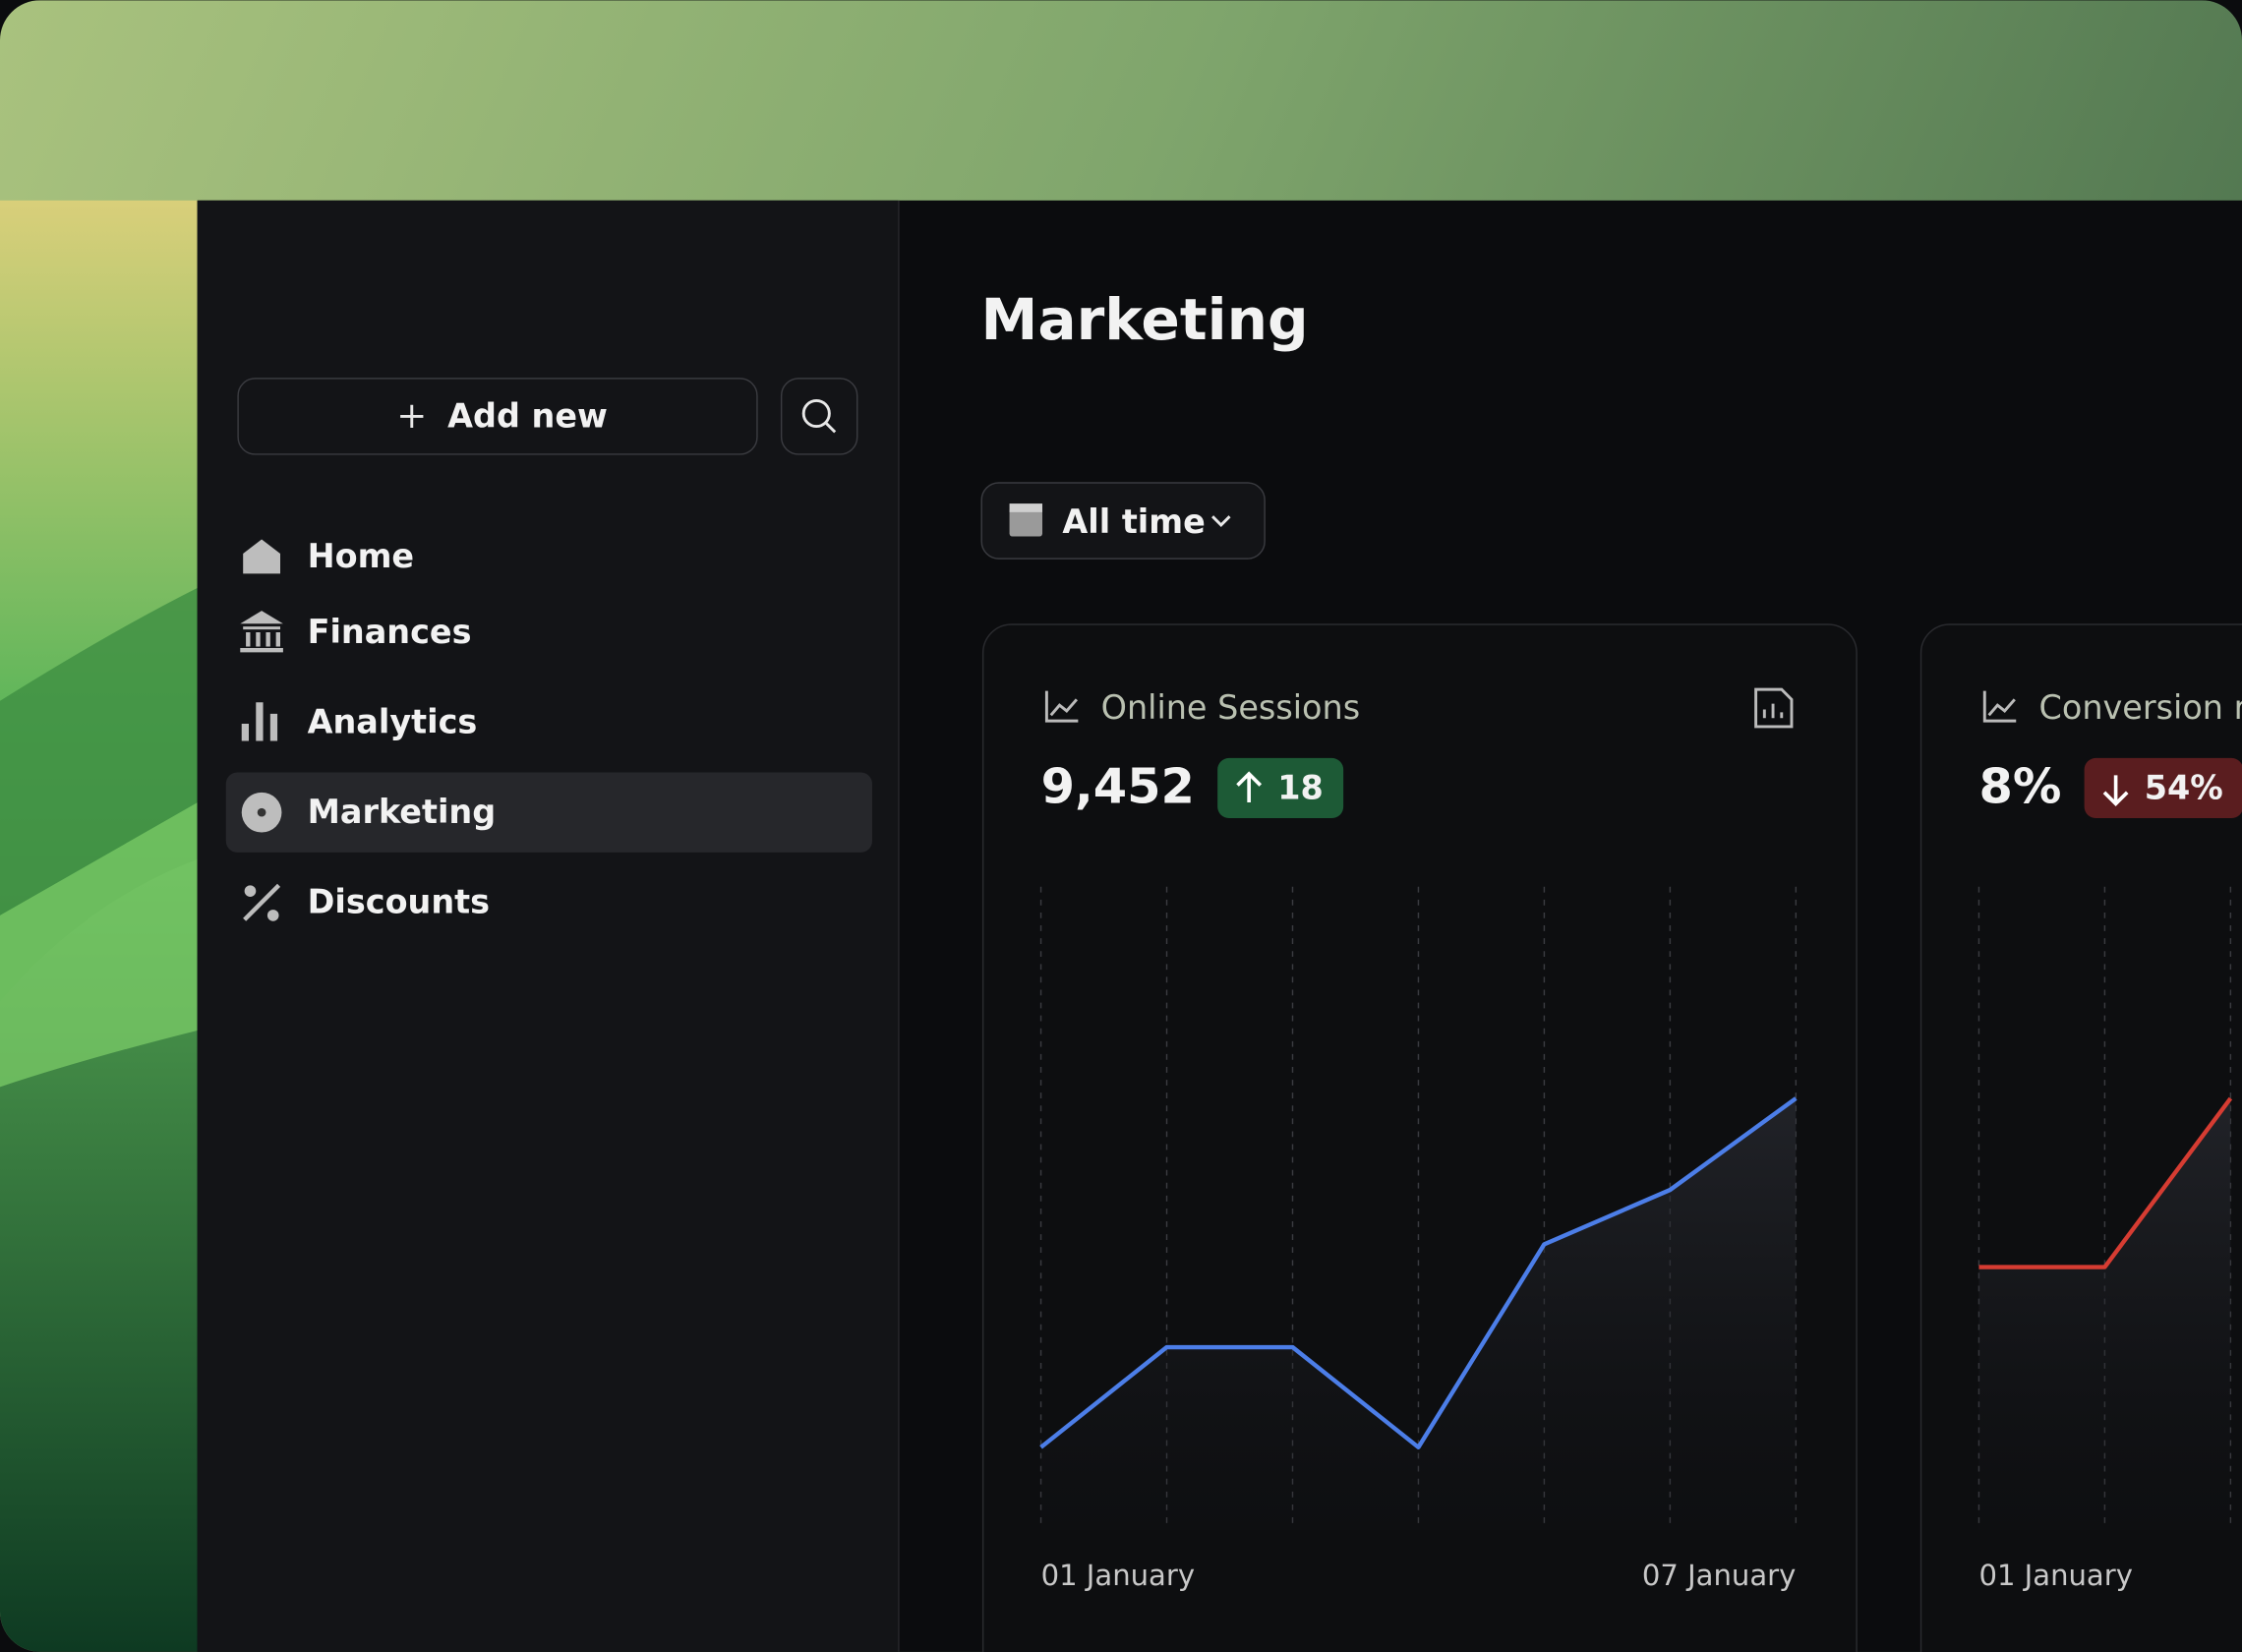  I want to click on nav-item: Home, so click(328, 556).